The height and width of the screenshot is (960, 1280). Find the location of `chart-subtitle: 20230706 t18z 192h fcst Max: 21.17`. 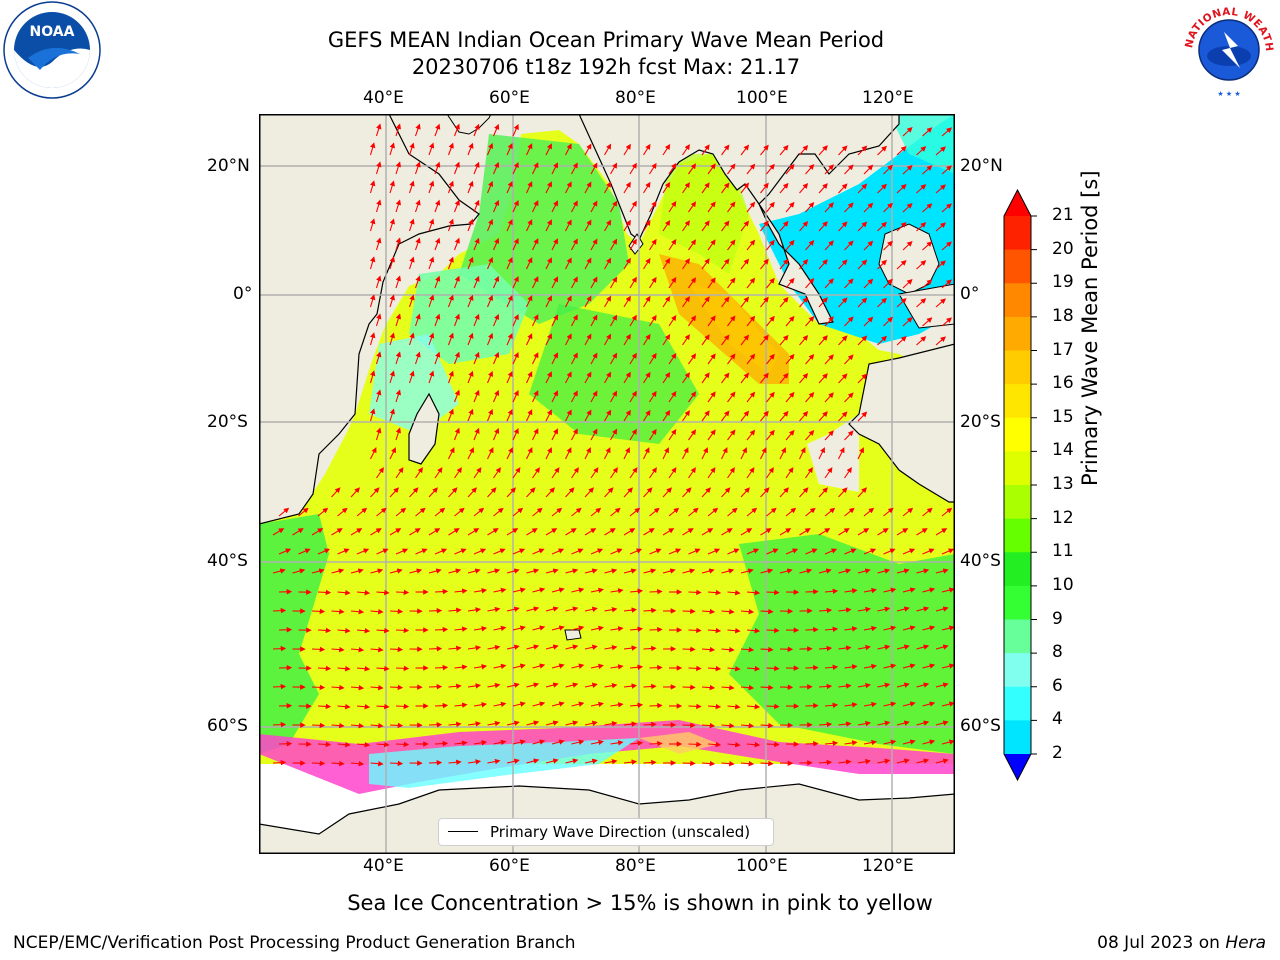

chart-subtitle: 20230706 t18z 192h fcst Max: 21.17 is located at coordinates (606, 67).